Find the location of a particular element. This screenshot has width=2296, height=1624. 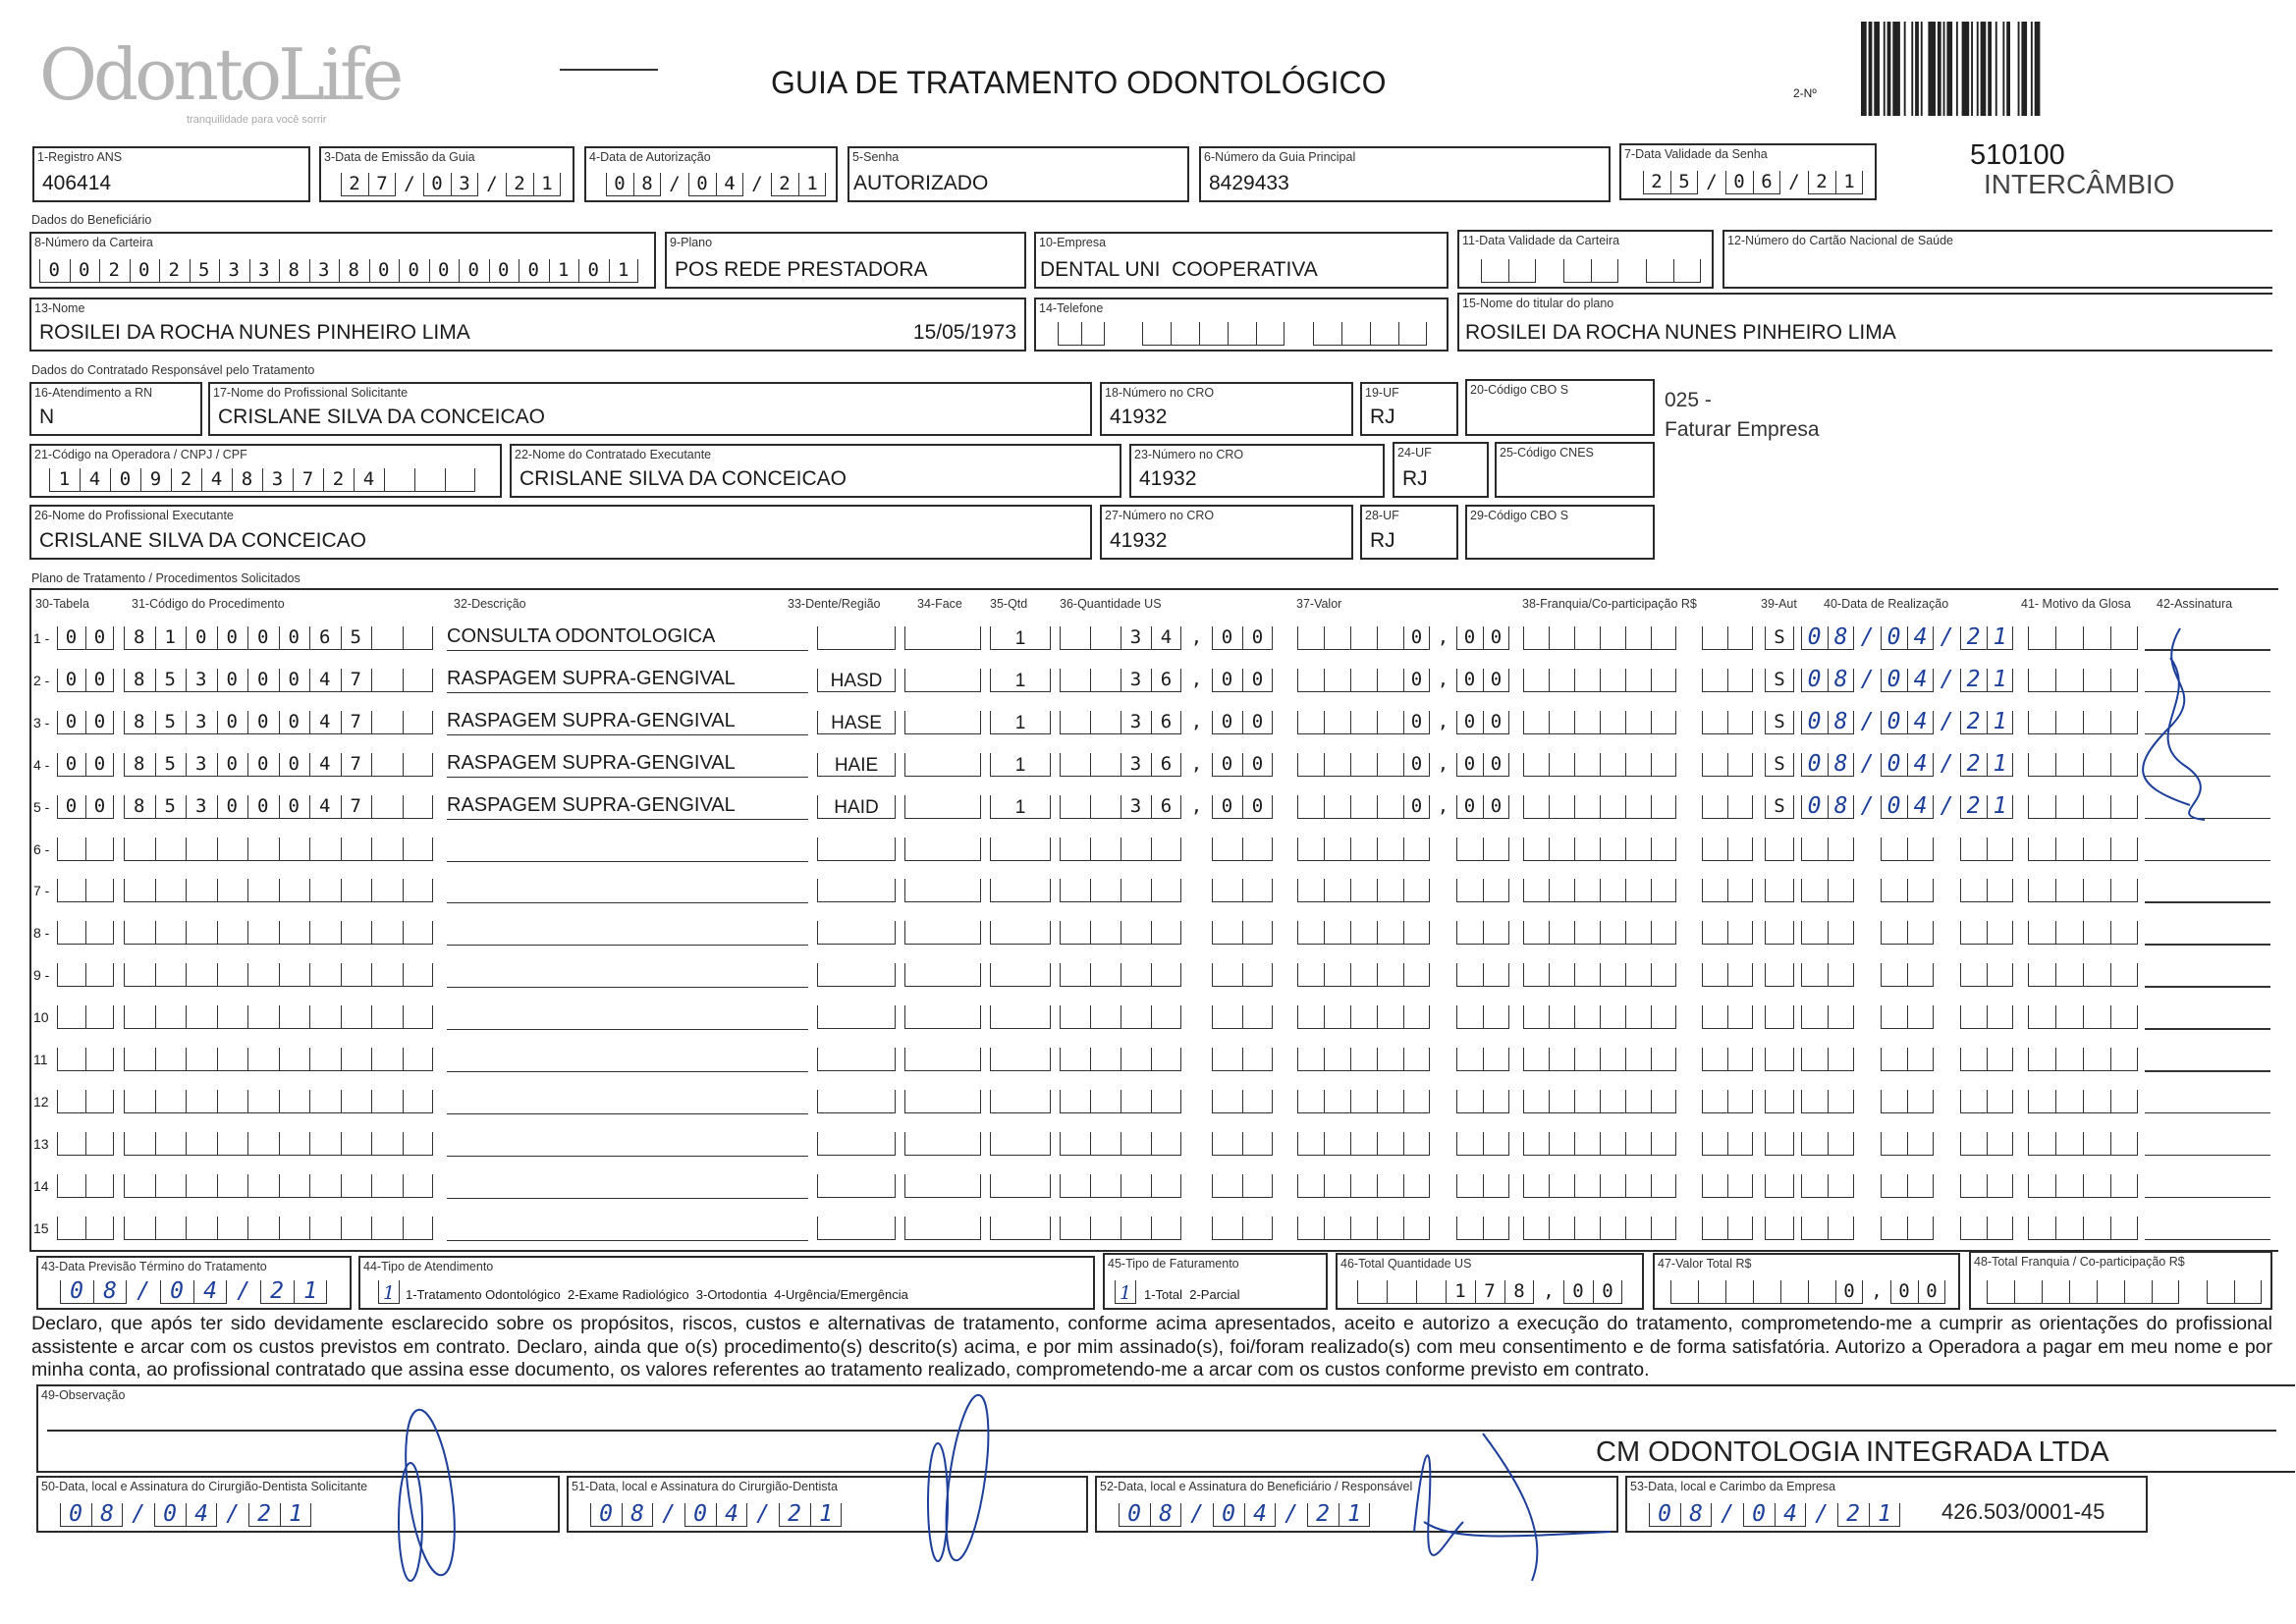

cell-tabela: 00 is located at coordinates (85, 637).